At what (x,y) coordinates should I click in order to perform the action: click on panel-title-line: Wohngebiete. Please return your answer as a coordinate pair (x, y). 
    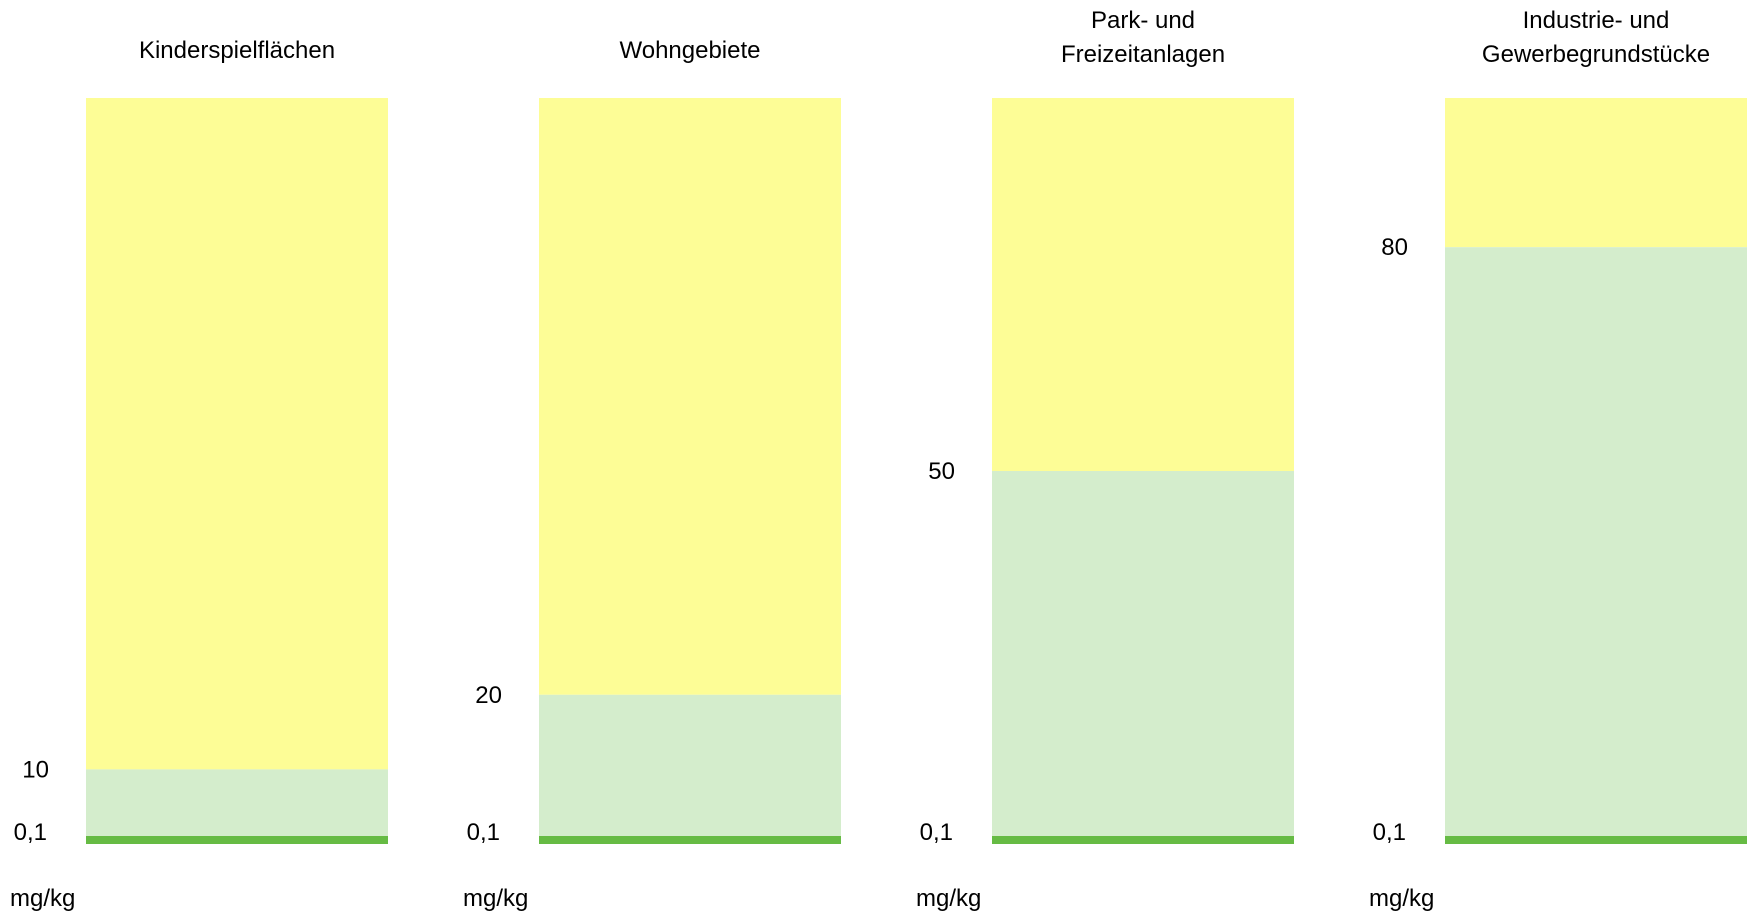
    Looking at the image, I should click on (690, 50).